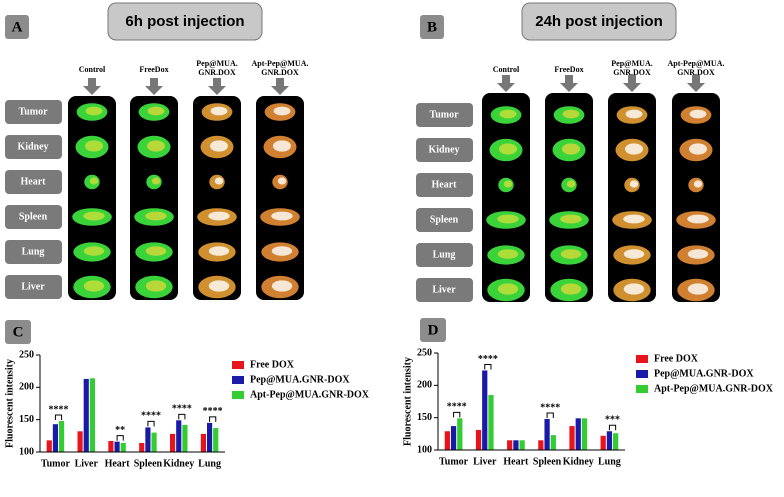 This screenshot has height=497, width=784. Describe the element at coordinates (120, 430) in the screenshot. I see `significance-label: **` at that location.